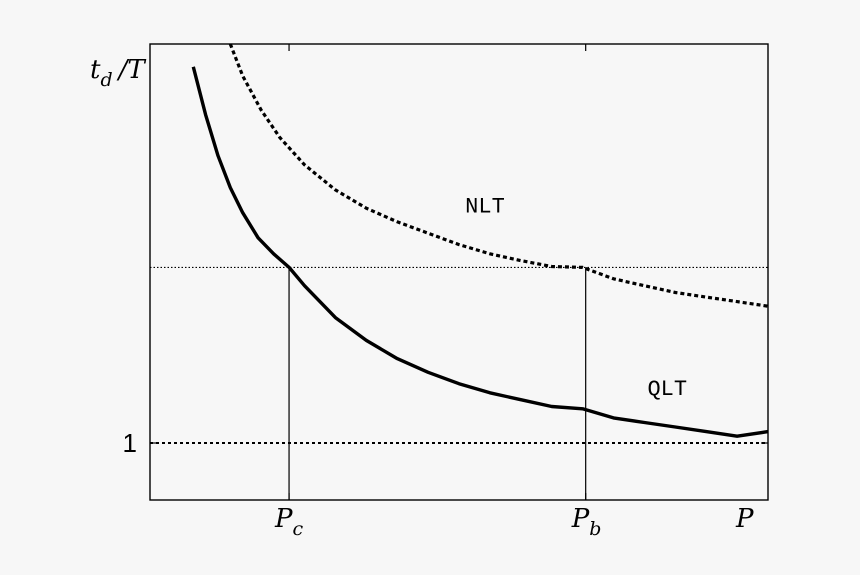 The width and height of the screenshot is (860, 575). What do you see at coordinates (95, 70) in the screenshot?
I see `y-axis-label-main: t` at bounding box center [95, 70].